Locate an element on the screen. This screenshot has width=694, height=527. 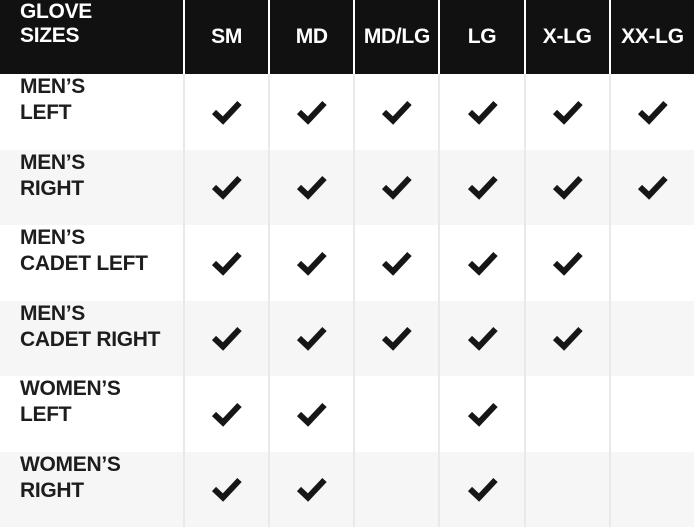
row-label-men-s-left: MEN’S LEFT is located at coordinates (91, 112).